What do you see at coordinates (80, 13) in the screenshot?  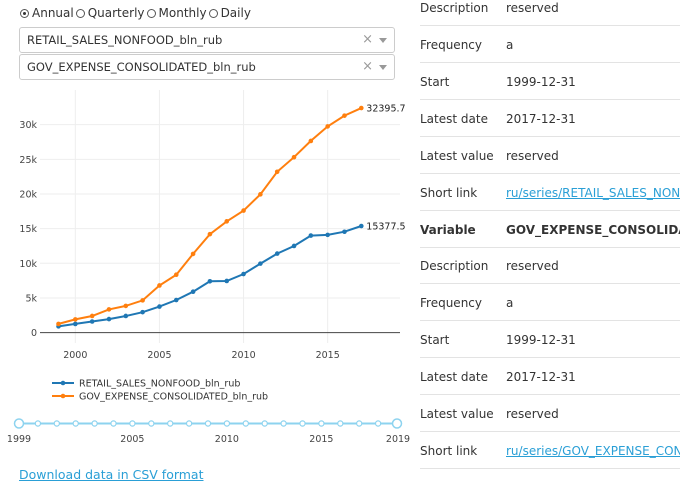 I see `radio-quarterly-circle` at bounding box center [80, 13].